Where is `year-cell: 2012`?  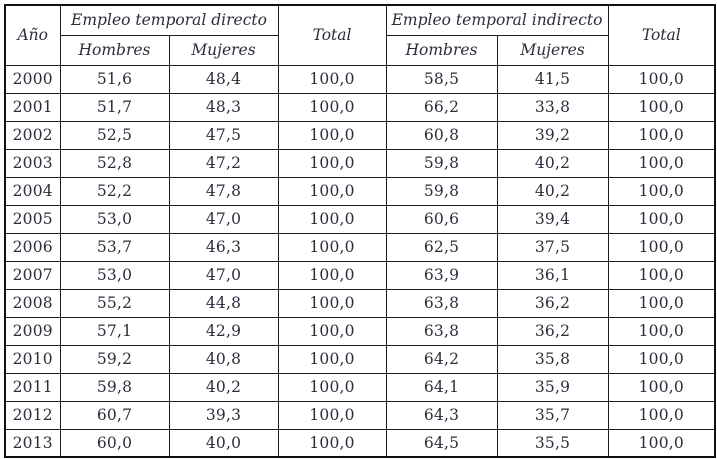
year-cell: 2012 is located at coordinates (32, 415).